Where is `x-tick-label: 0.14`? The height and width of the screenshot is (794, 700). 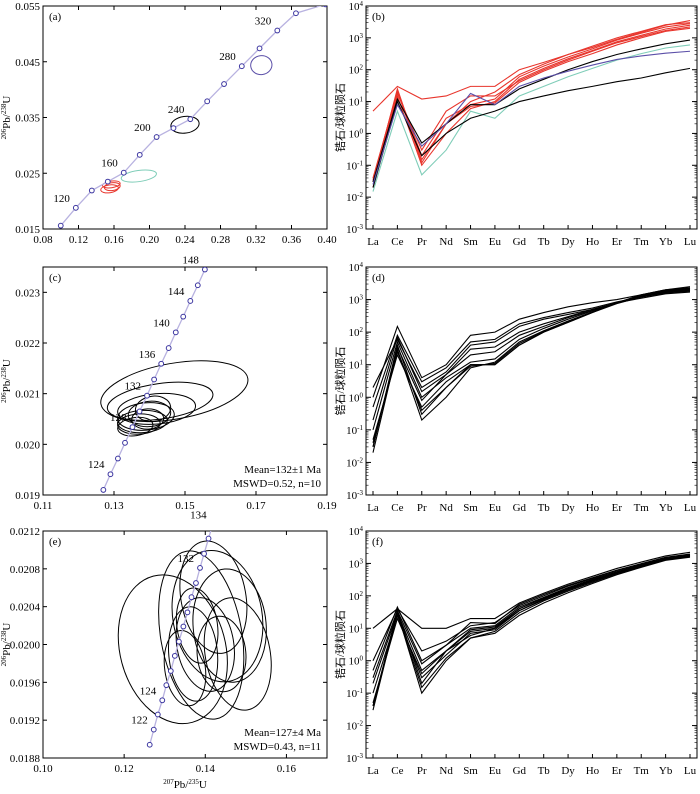
x-tick-label: 0.14 is located at coordinates (206, 769).